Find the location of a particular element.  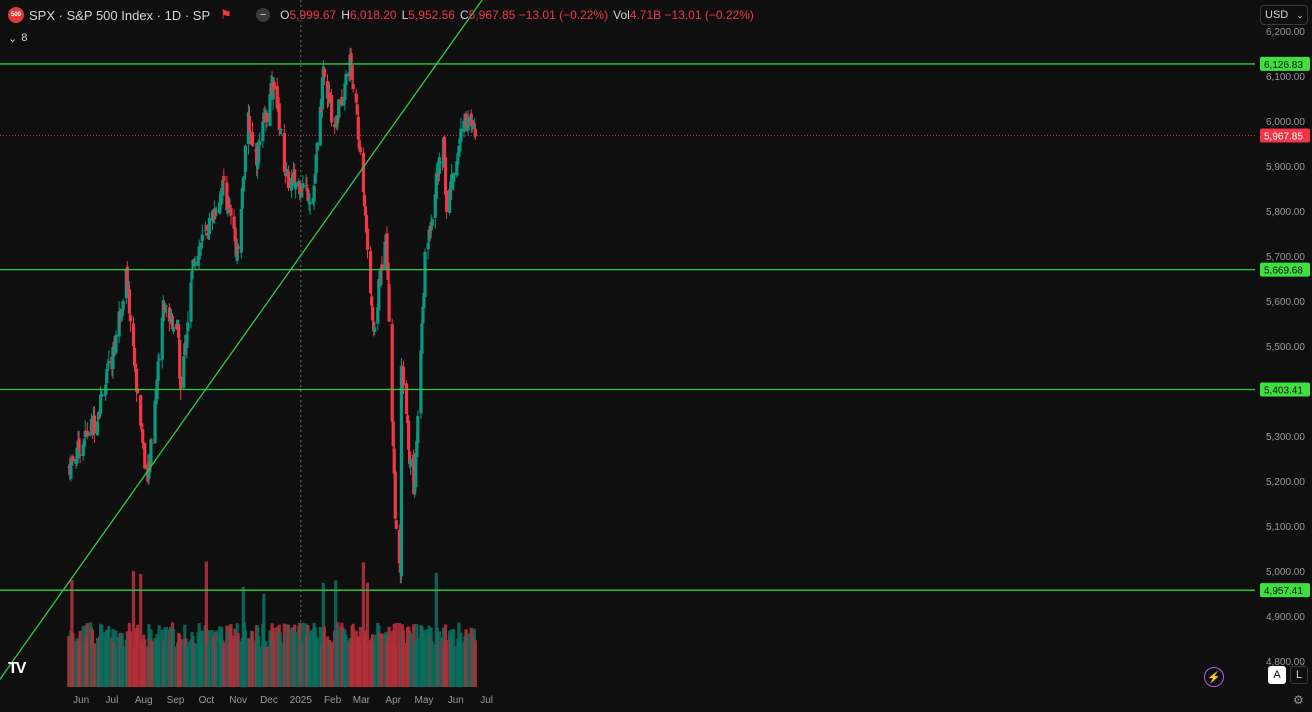

level-badge-label: 5,403.41 is located at coordinates (1283, 390).